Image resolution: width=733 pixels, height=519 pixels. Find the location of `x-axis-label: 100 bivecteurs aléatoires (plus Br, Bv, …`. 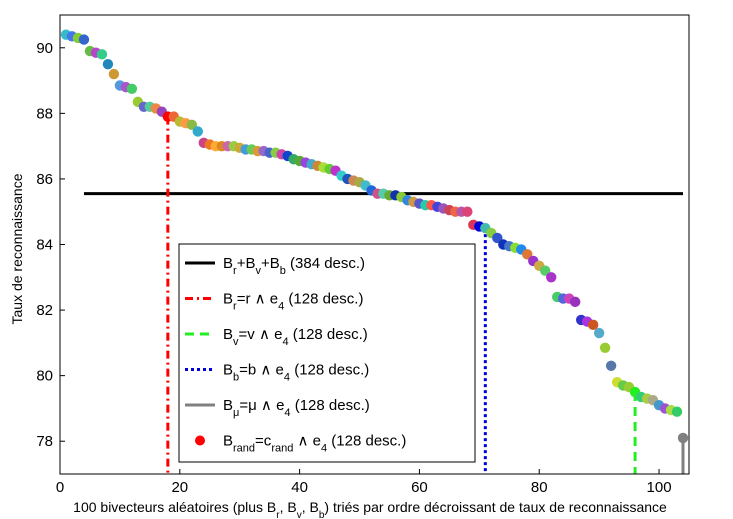

x-axis-label: 100 bivecteurs aléatoires (plus Br, Bv, … is located at coordinates (370, 509).